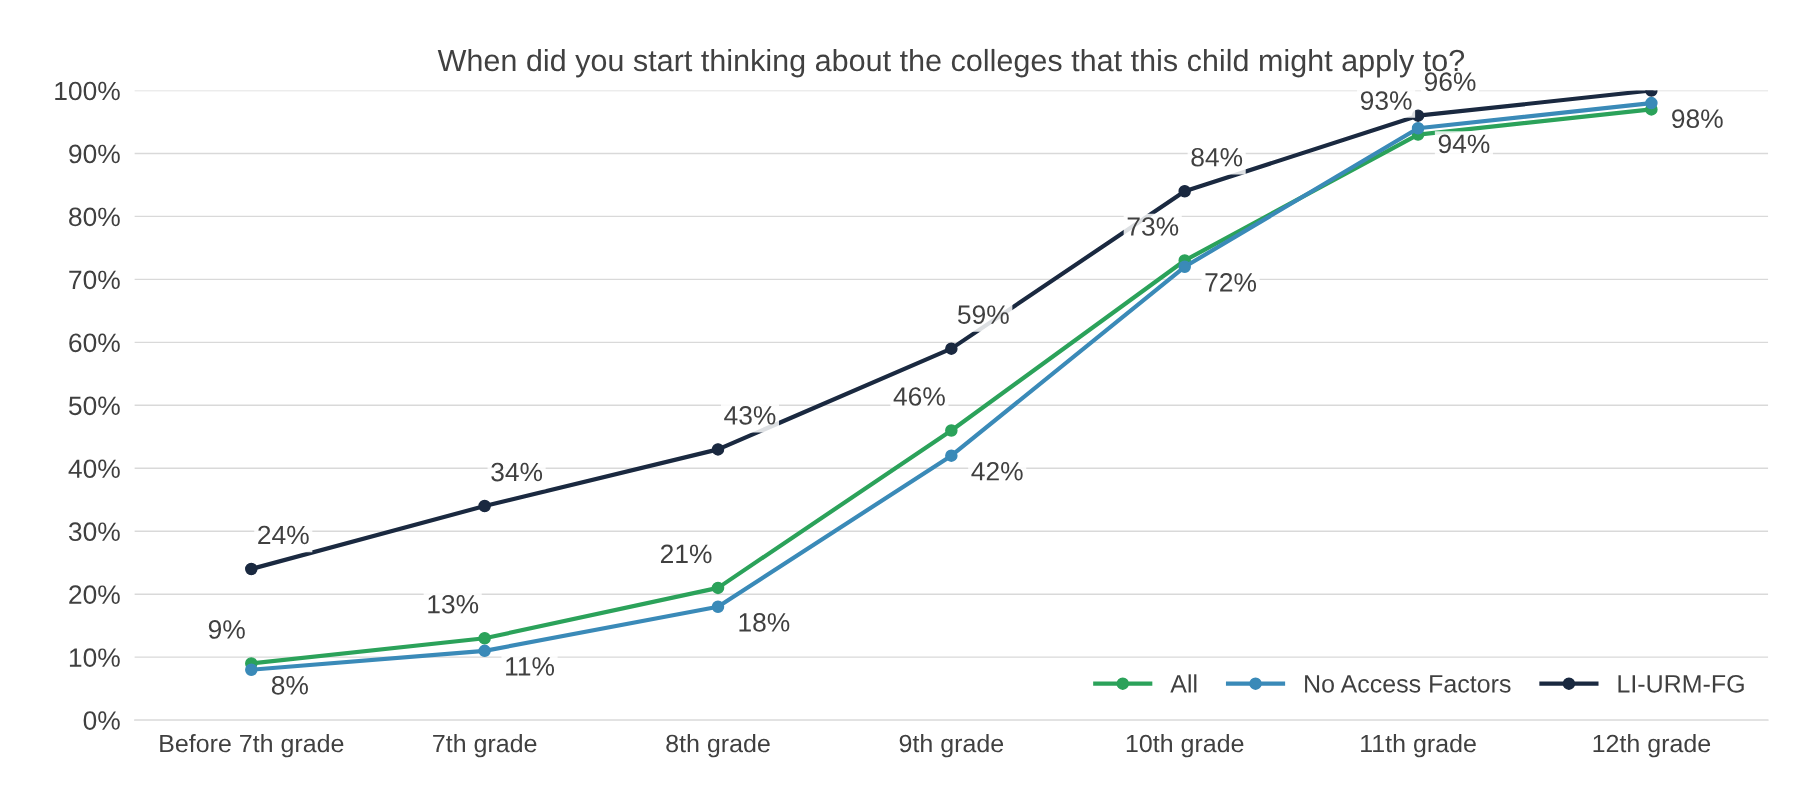  I want to click on y-tick-label: 70%, so click(94, 280).